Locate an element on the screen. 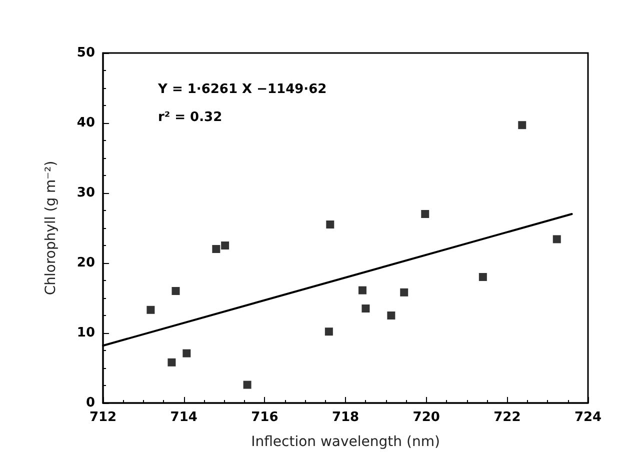  x-tick-label: 722 is located at coordinates (507, 417).